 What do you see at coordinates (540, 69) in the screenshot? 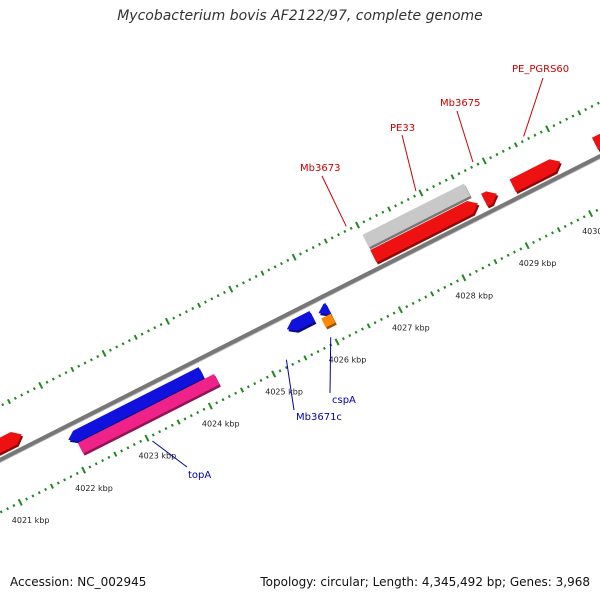
I see `gene-label: PE_PGRS60` at bounding box center [540, 69].